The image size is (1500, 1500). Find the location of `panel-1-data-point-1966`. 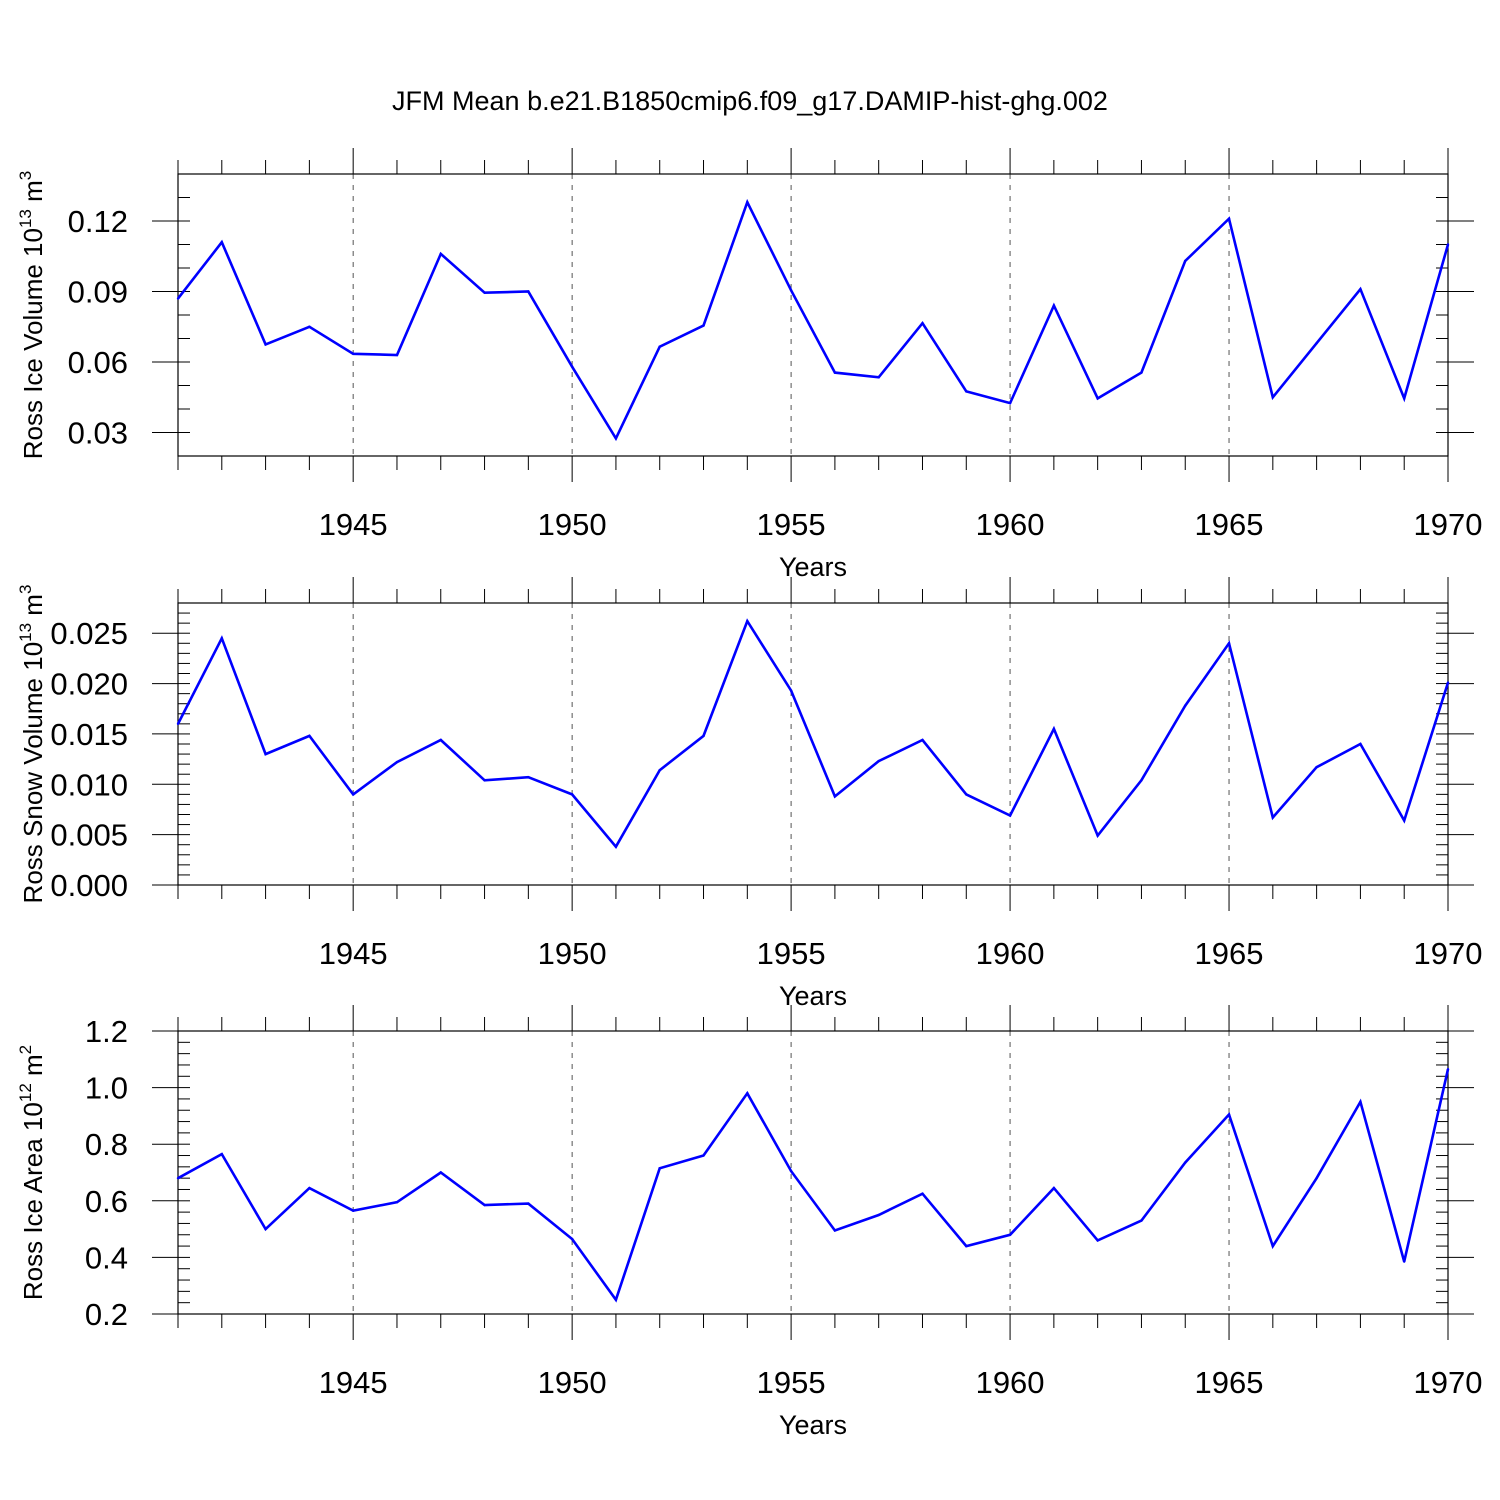

panel-1-data-point-1966 is located at coordinates (1273, 397).